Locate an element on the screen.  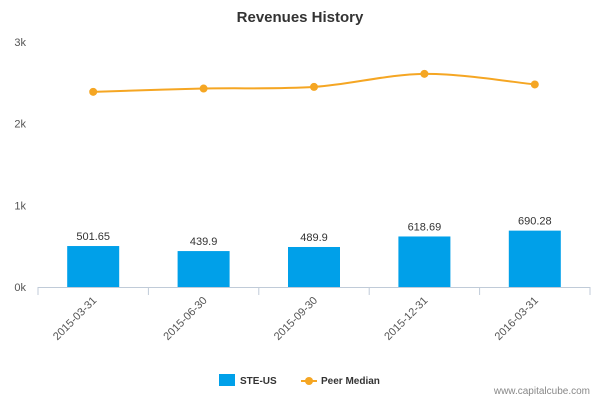
line-series is located at coordinates (314, 82).